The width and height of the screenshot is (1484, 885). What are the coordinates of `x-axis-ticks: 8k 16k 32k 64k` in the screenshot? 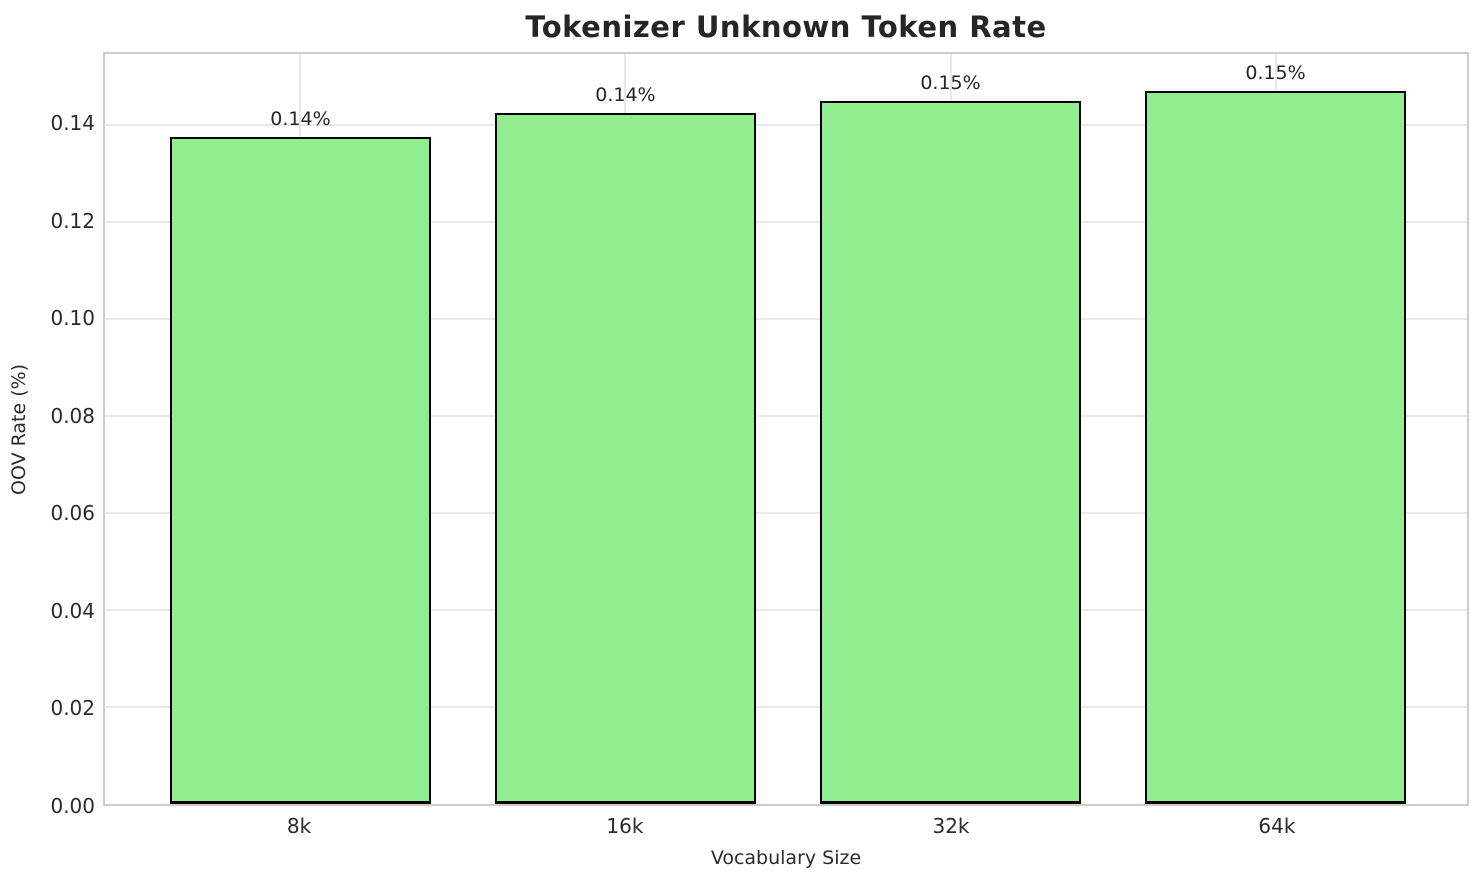 It's located at (786, 828).